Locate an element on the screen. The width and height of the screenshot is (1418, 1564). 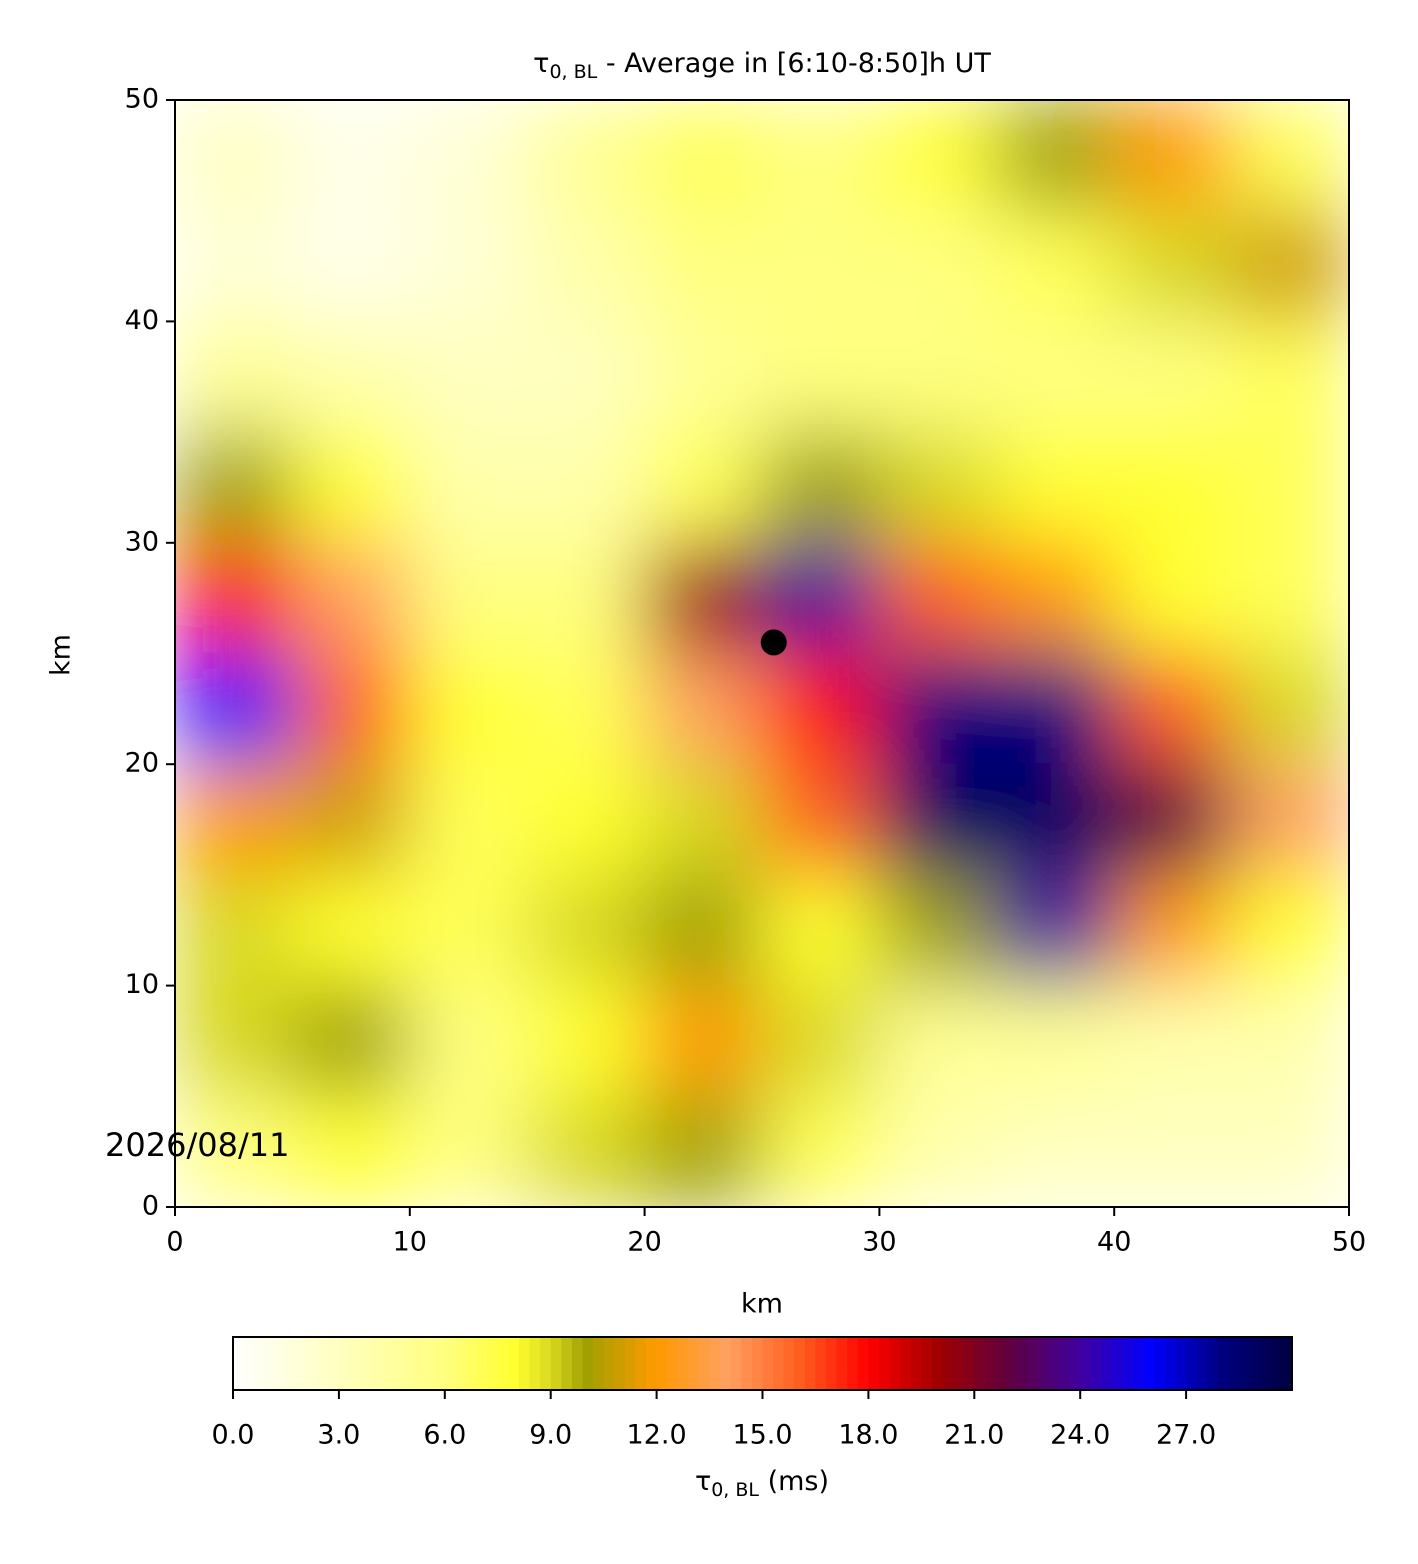
colorbar-tick-label: 21.0 is located at coordinates (974, 1435).